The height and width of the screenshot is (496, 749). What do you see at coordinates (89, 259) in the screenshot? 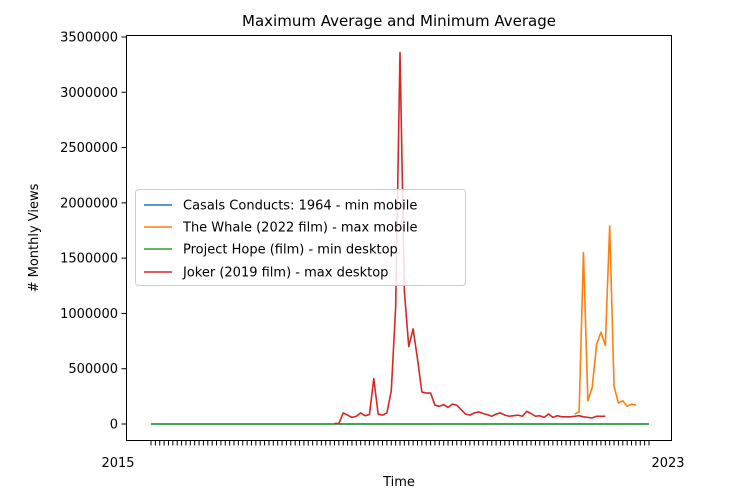
I see `y-tick-label: 1500000` at bounding box center [89, 259].